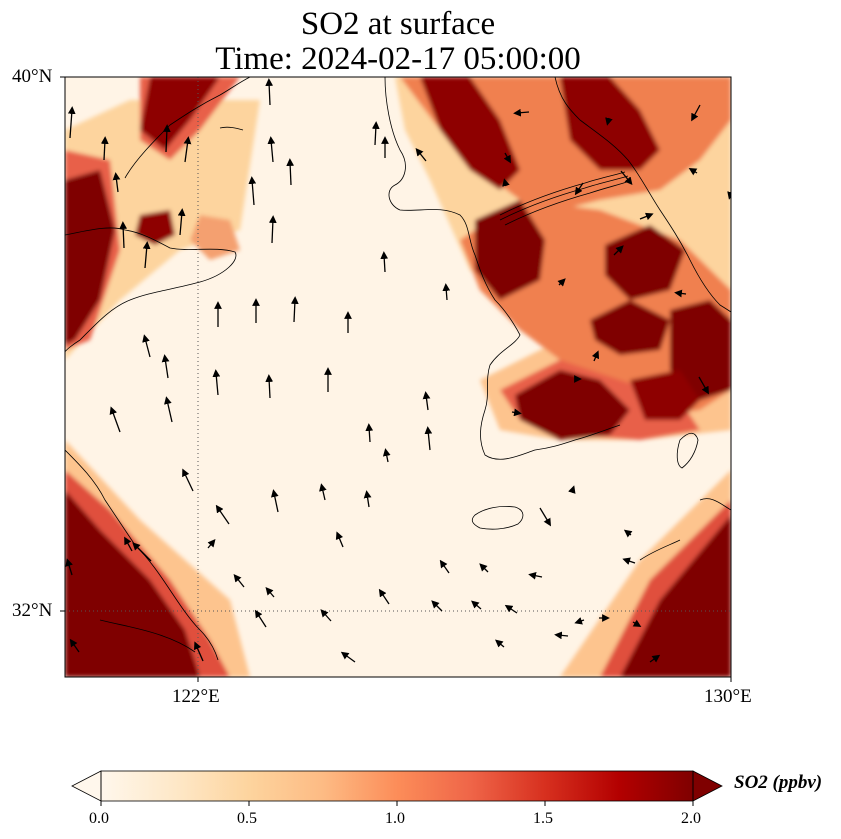 The image size is (841, 839). I want to click on colorbar-tick-3: 1.5, so click(543, 818).